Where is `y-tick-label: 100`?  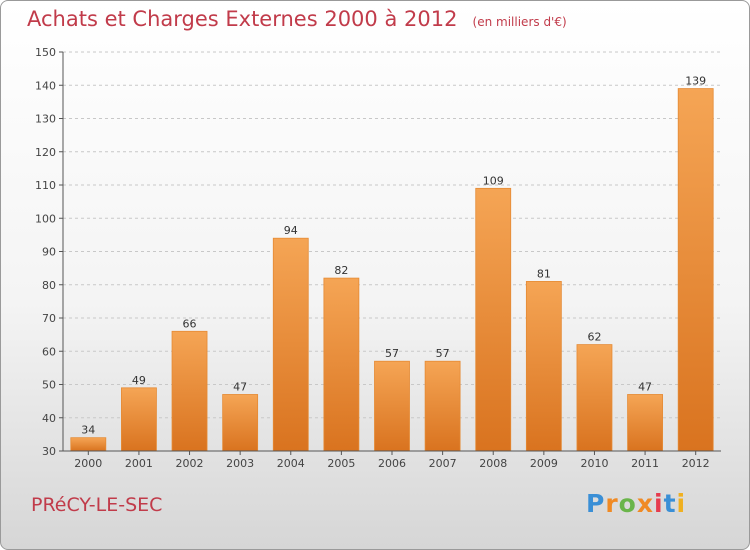
y-tick-label: 100 is located at coordinates (45, 218).